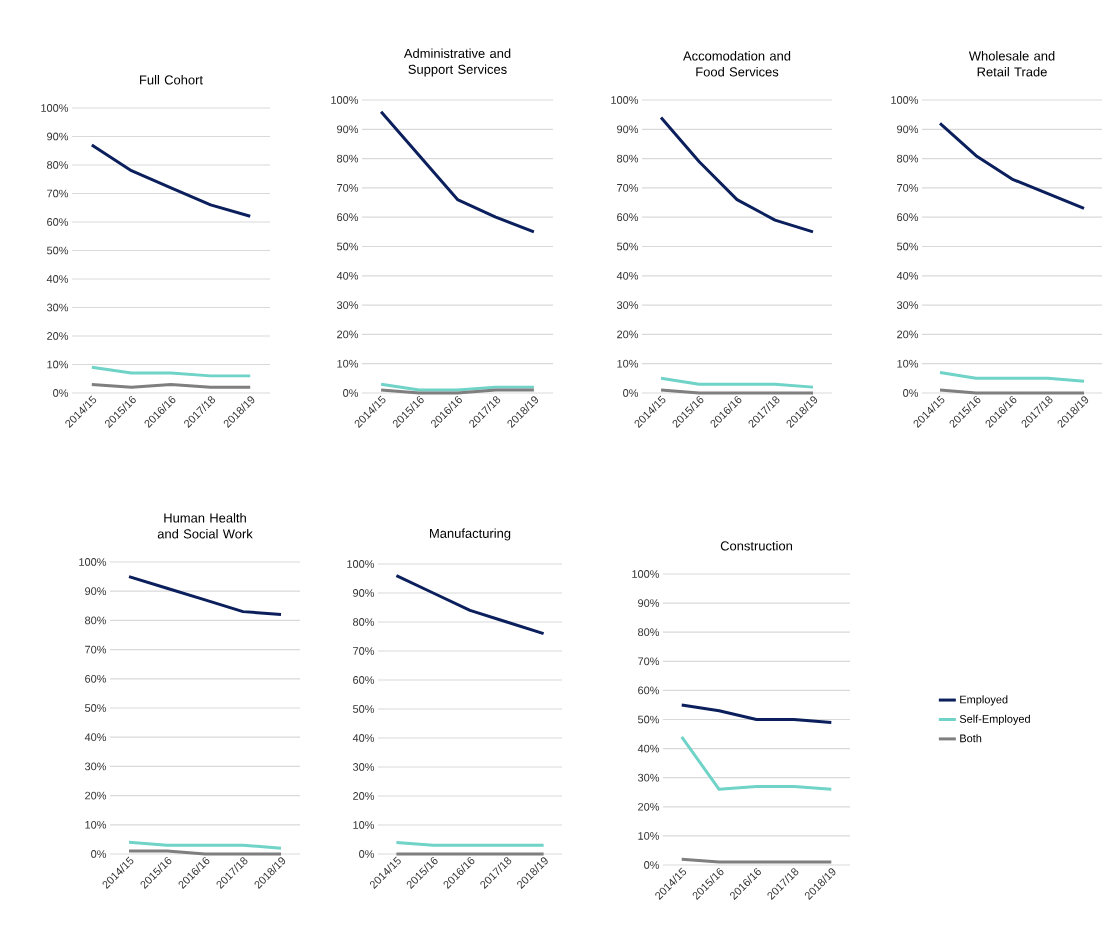  Describe the element at coordinates (171, 79) in the screenshot. I see `chart-title: Full Cohort` at that location.